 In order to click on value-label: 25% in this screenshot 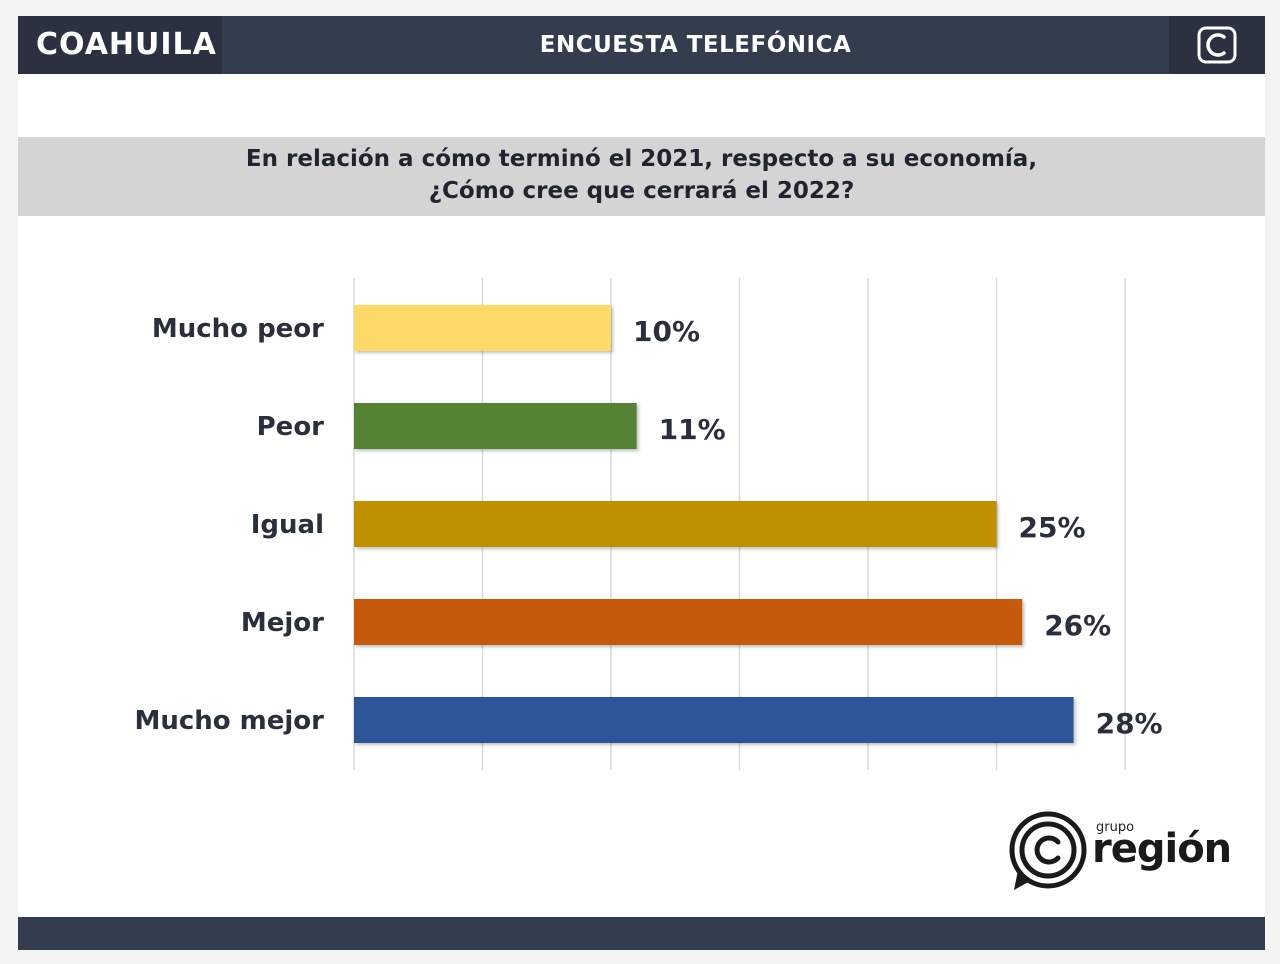, I will do `click(1052, 527)`.